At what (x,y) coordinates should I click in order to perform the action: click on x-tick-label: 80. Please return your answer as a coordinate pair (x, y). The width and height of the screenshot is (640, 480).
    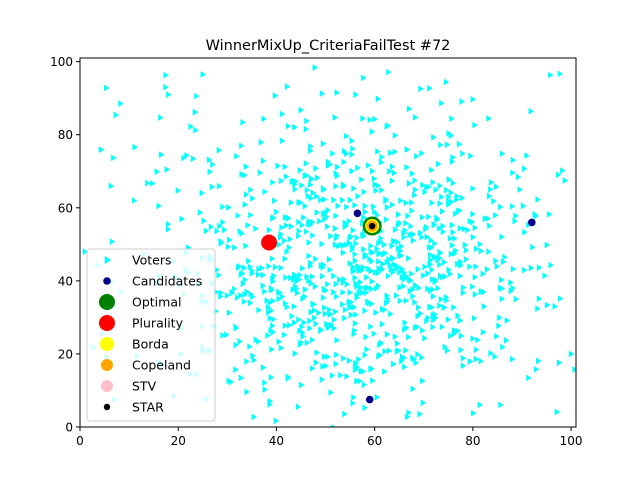
    Looking at the image, I should click on (472, 441).